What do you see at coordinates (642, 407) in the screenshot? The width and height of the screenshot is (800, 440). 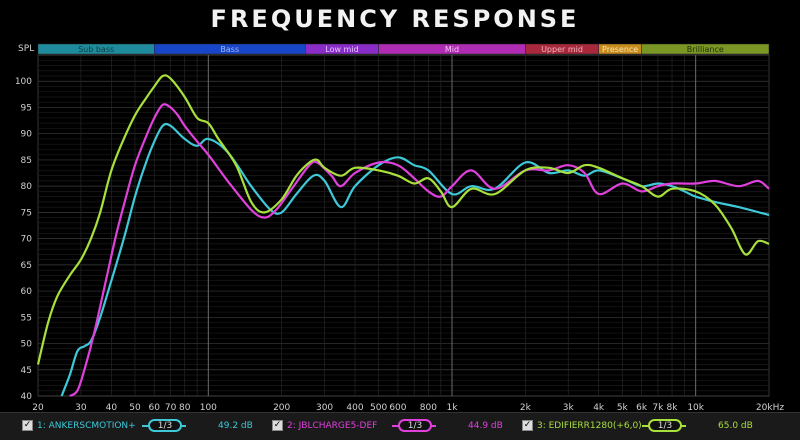 I see `x-tick-label: 6k` at bounding box center [642, 407].